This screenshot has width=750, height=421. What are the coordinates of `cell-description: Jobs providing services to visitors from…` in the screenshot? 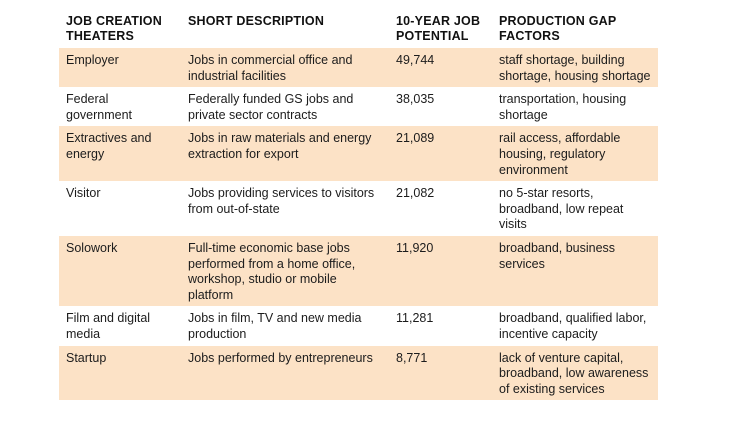 It's located at (281, 201).